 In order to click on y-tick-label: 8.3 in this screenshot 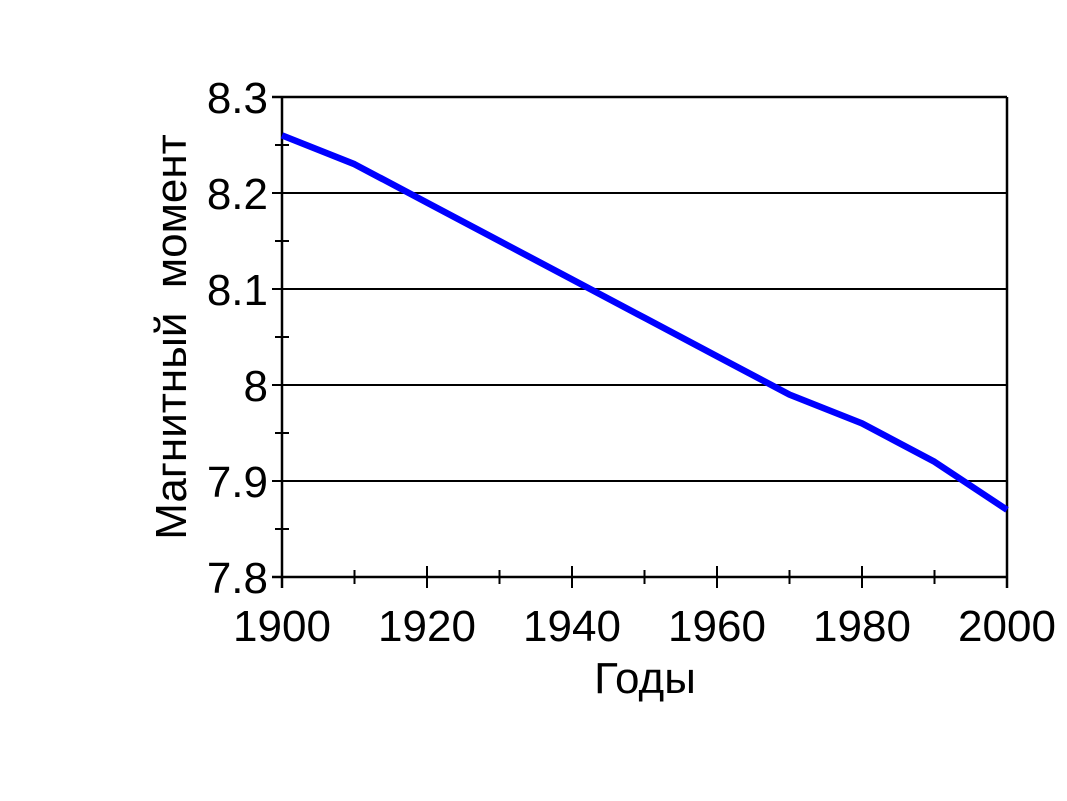, I will do `click(237, 98)`.